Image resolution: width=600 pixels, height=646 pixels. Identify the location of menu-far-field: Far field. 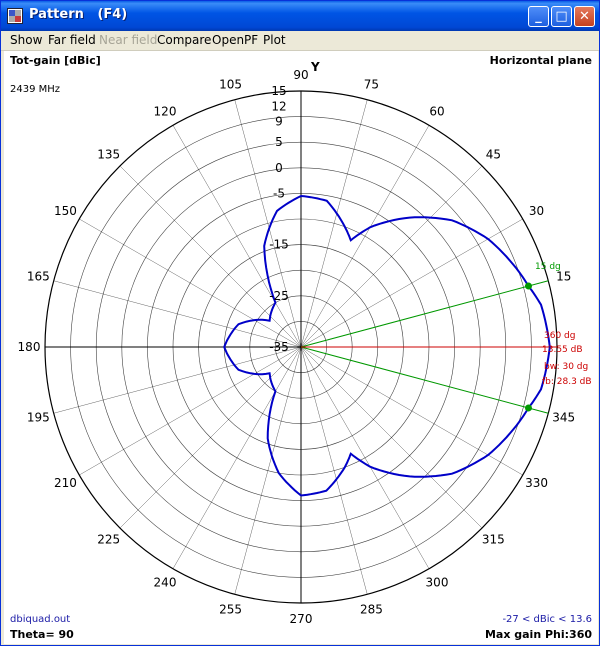
(72, 40).